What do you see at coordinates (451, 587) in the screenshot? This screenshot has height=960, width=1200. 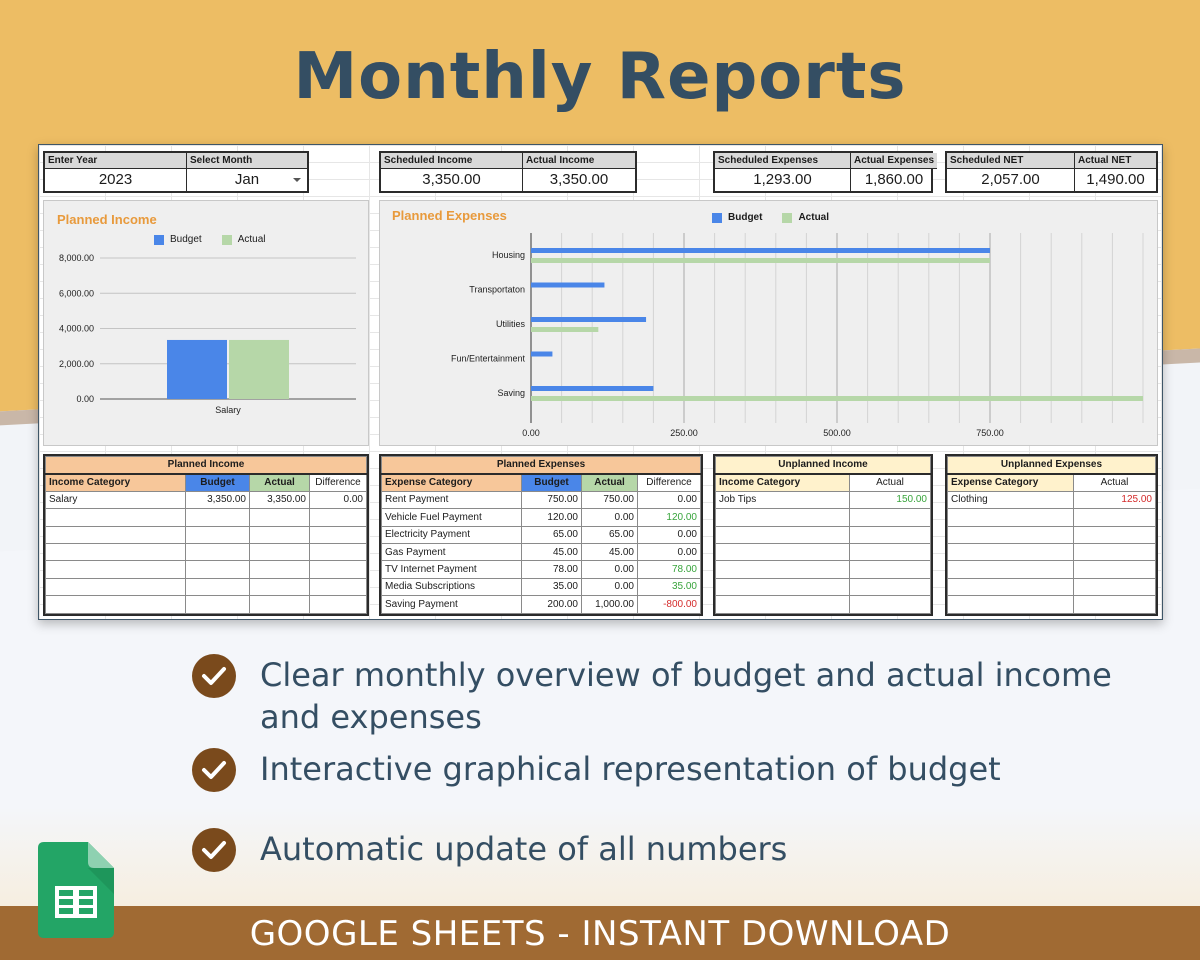 I see `table-cell: Media Subscriptions` at bounding box center [451, 587].